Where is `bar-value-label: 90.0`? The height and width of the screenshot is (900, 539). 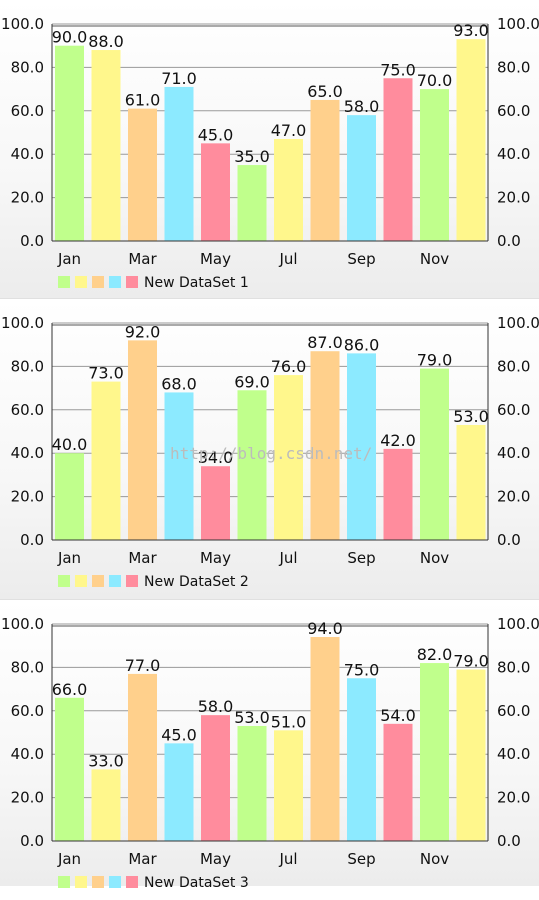
bar-value-label: 90.0 is located at coordinates (70, 37).